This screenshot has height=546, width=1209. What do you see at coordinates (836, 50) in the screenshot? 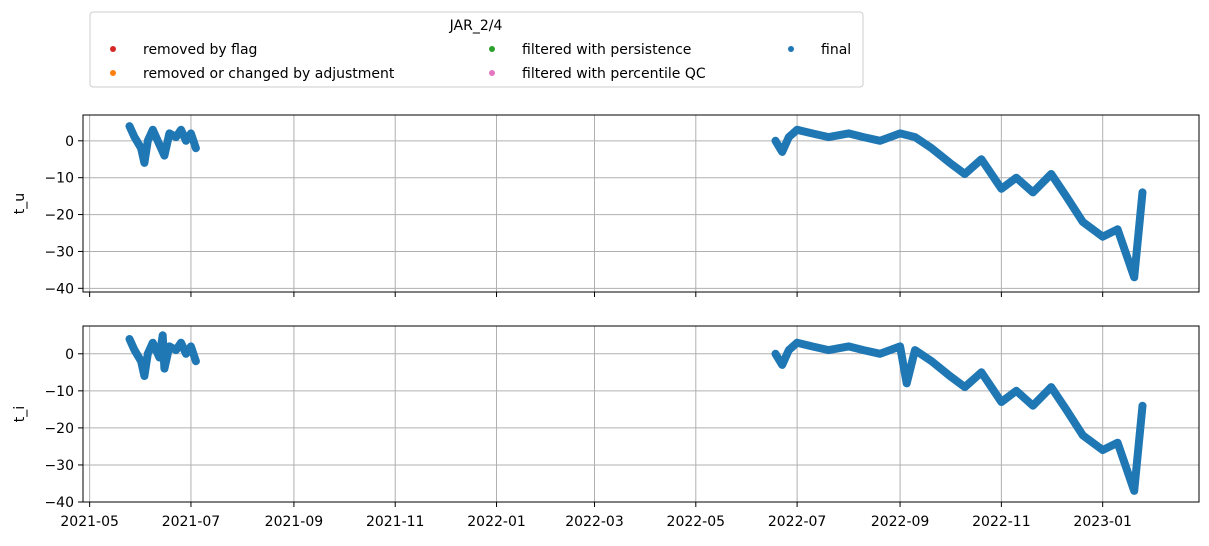
I see `legend-entry-label: final` at bounding box center [836, 50].